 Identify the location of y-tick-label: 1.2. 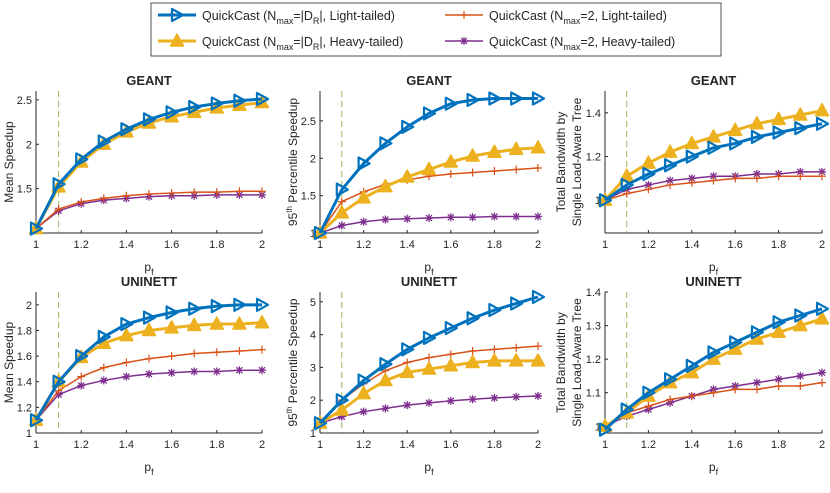
(593, 158).